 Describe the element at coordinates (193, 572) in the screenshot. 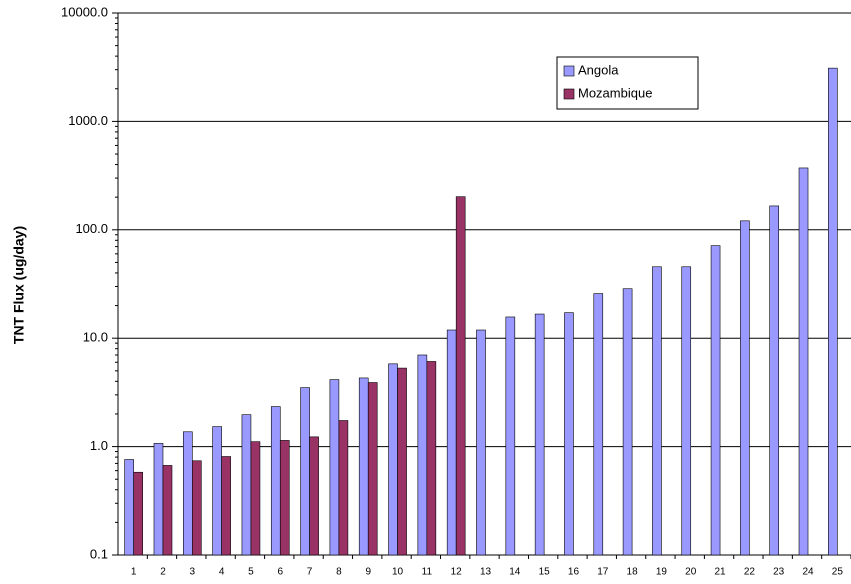

I see `x-tick-label: 3` at that location.